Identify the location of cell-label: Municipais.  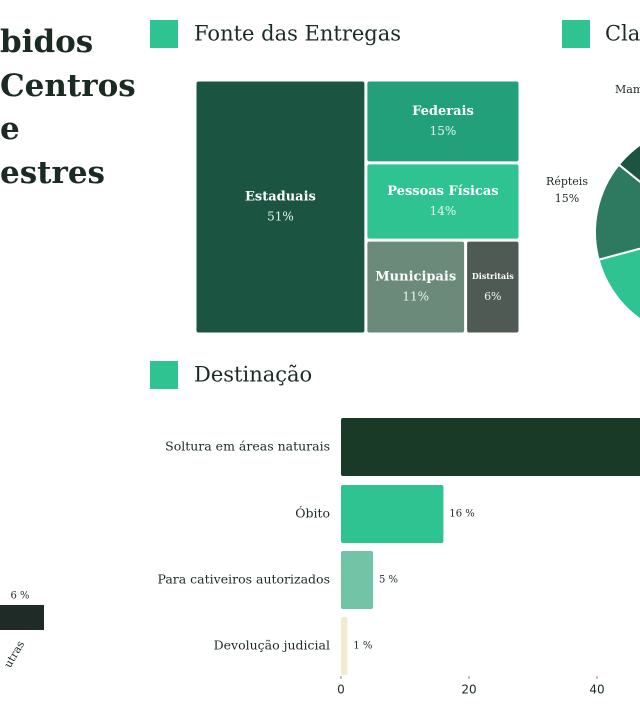
(415, 277).